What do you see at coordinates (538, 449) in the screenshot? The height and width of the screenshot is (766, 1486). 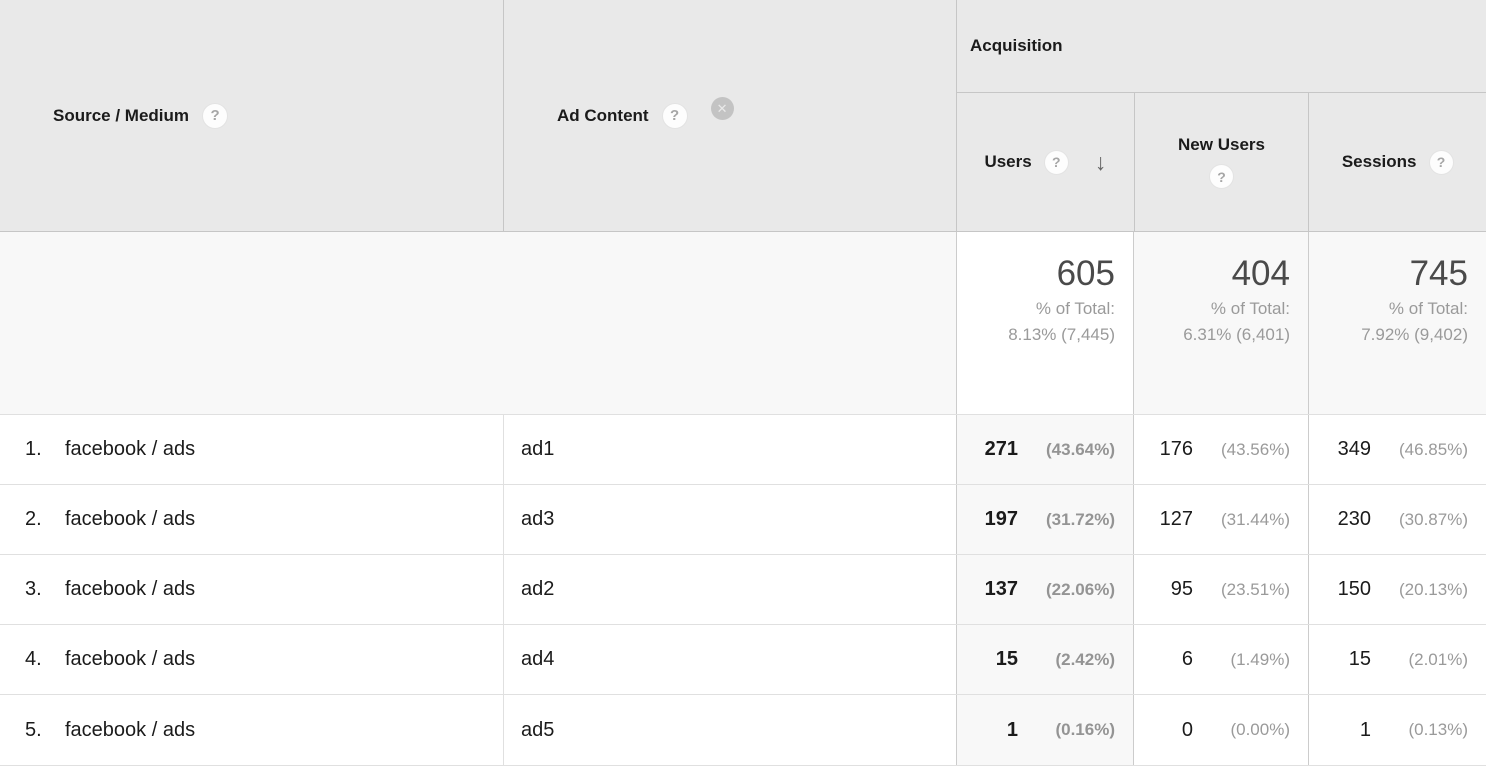 I see `ad-content-value: ad1` at bounding box center [538, 449].